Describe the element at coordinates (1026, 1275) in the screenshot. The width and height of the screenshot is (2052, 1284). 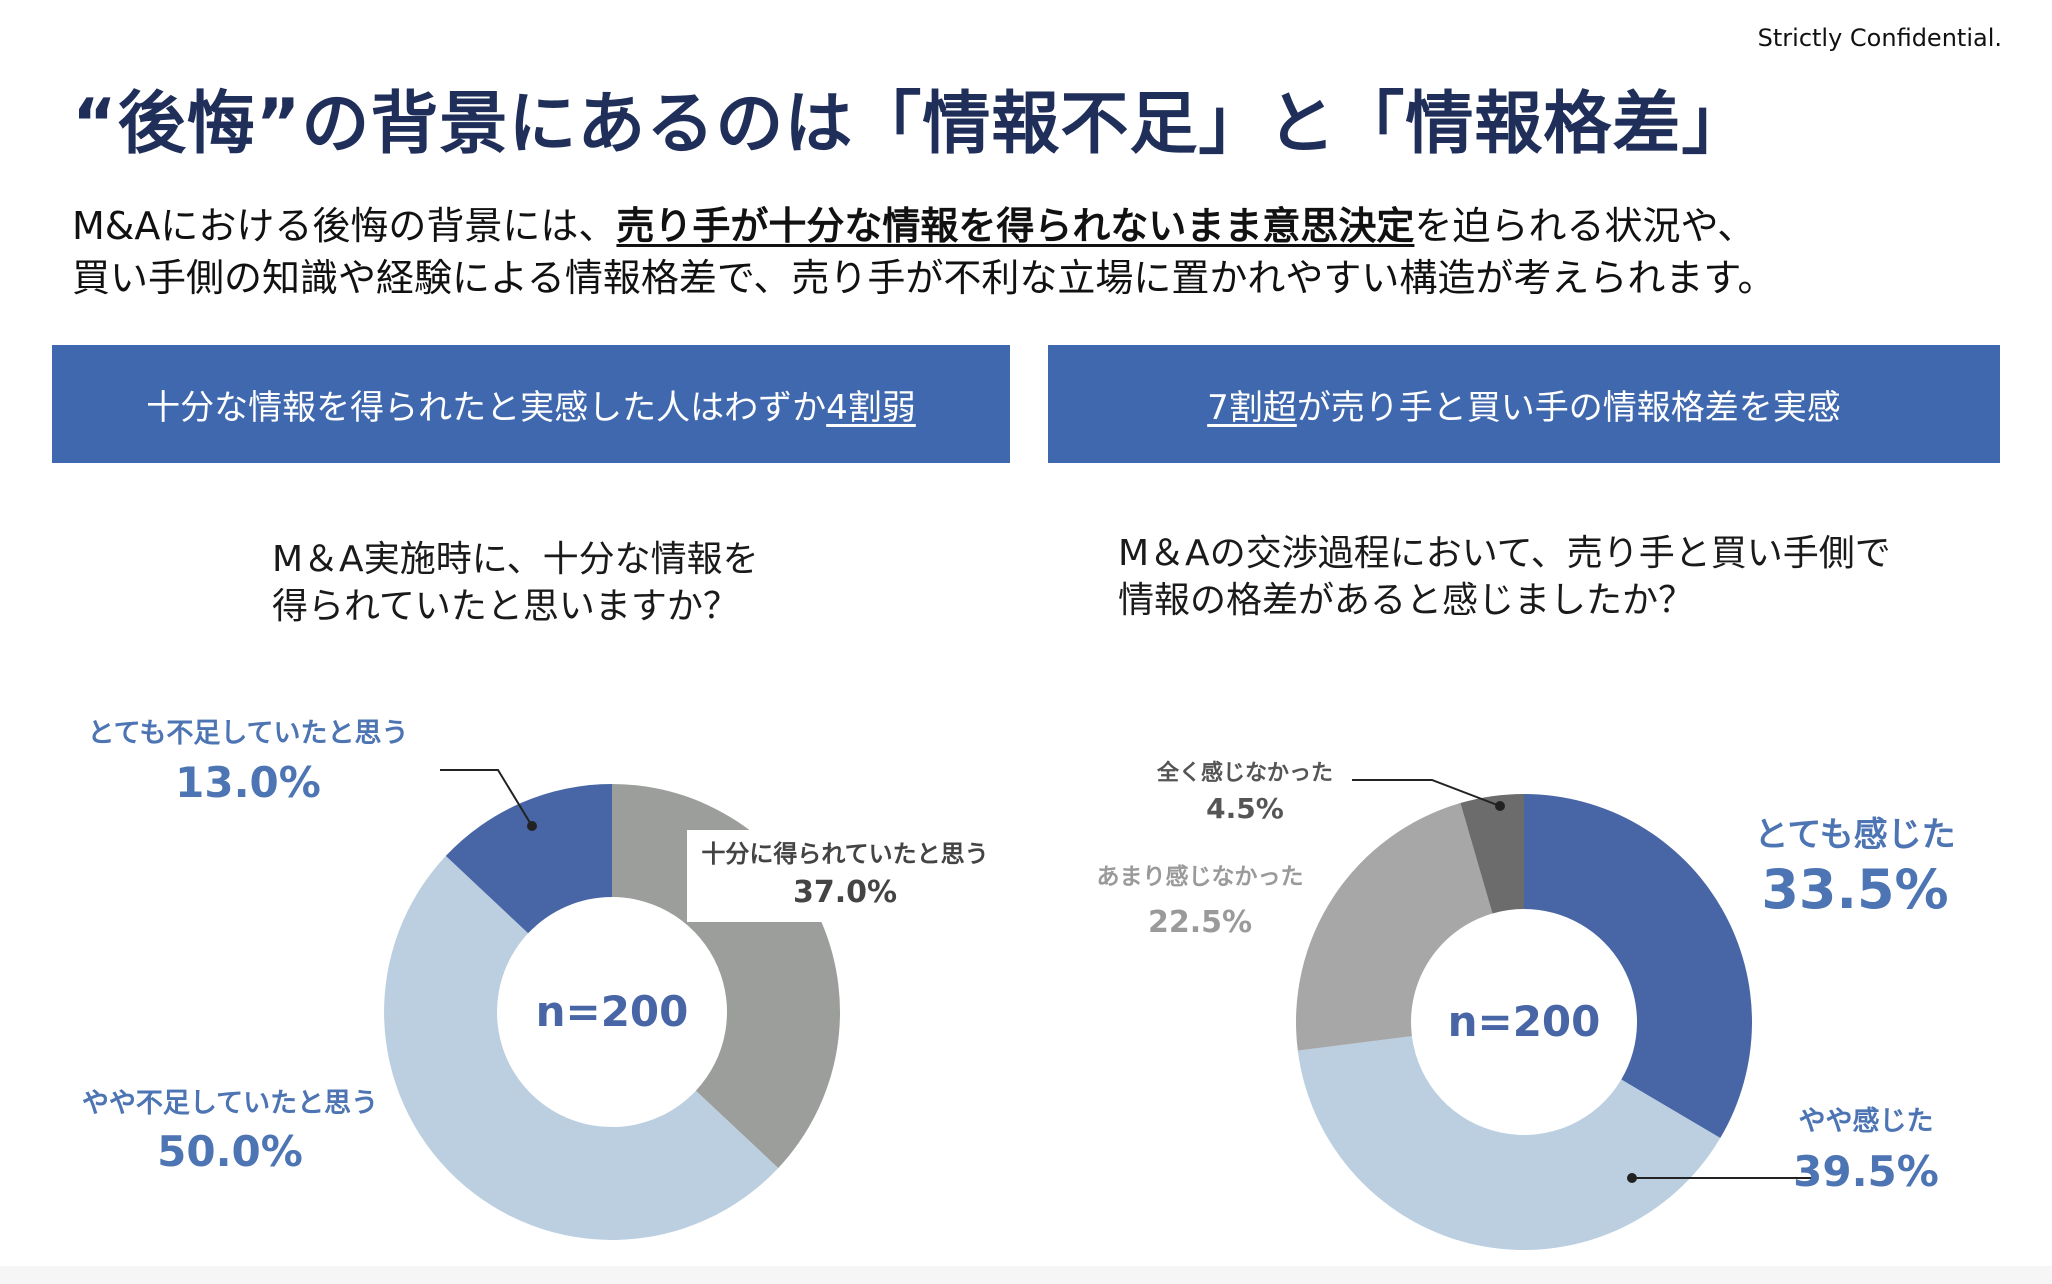
I see `footer-band` at that location.